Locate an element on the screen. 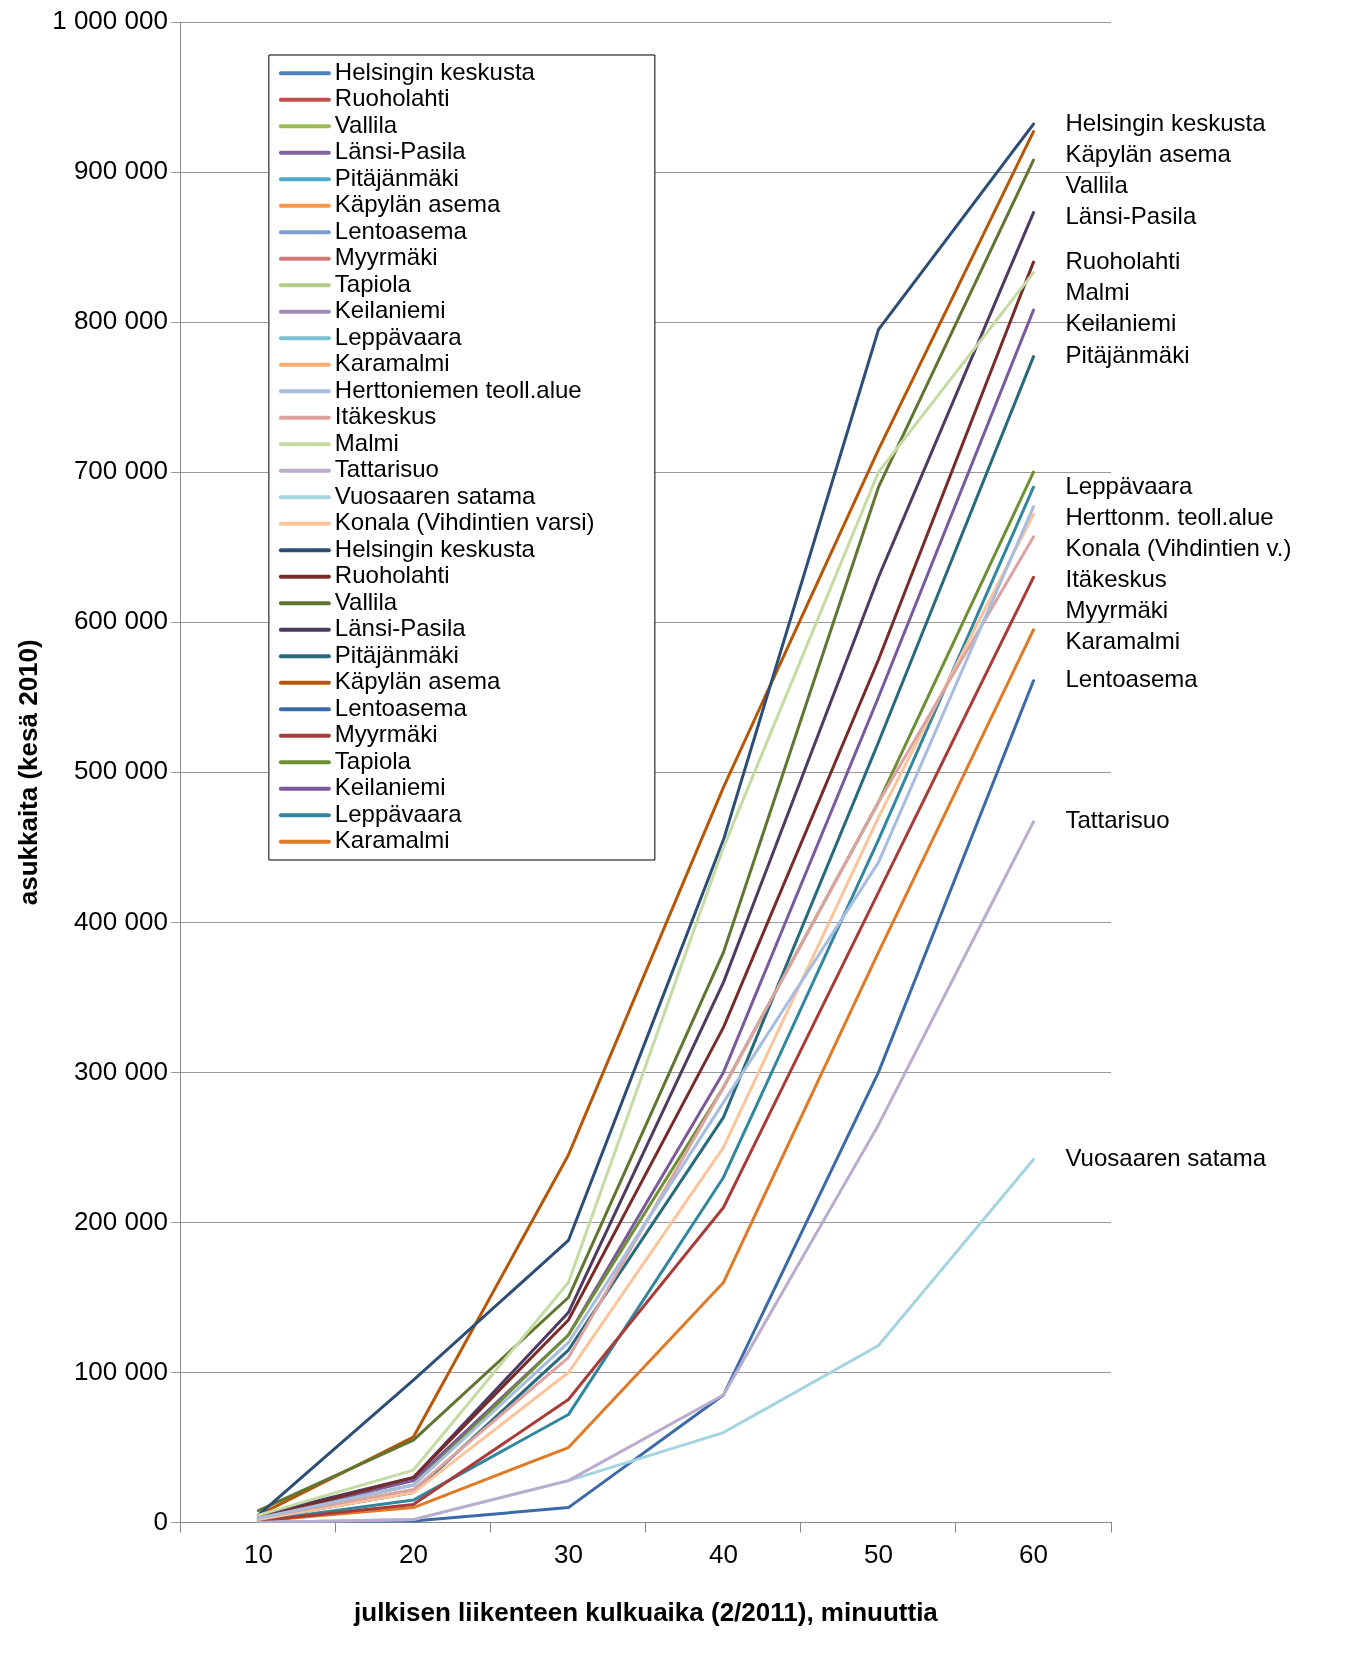 The width and height of the screenshot is (1366, 1653). annotation: Pitäjänmäki is located at coordinates (1127, 355).